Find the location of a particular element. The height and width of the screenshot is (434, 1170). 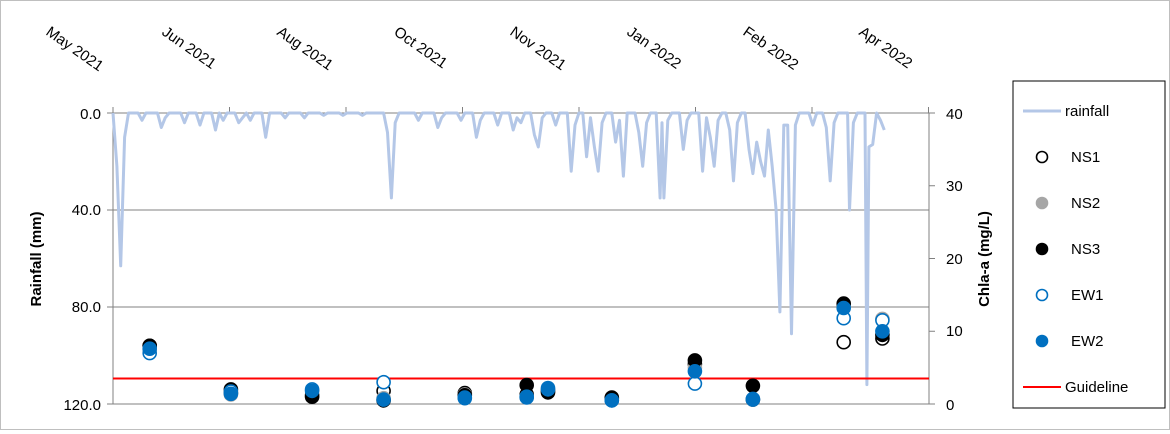

y-left-tick-label: 120.0 is located at coordinates (82, 405).